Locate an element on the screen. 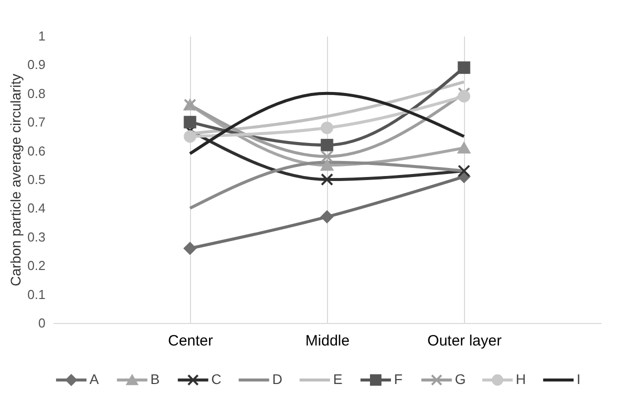 Image resolution: width=642 pixels, height=420 pixels. y-tick-label: 0.3 is located at coordinates (36, 236).